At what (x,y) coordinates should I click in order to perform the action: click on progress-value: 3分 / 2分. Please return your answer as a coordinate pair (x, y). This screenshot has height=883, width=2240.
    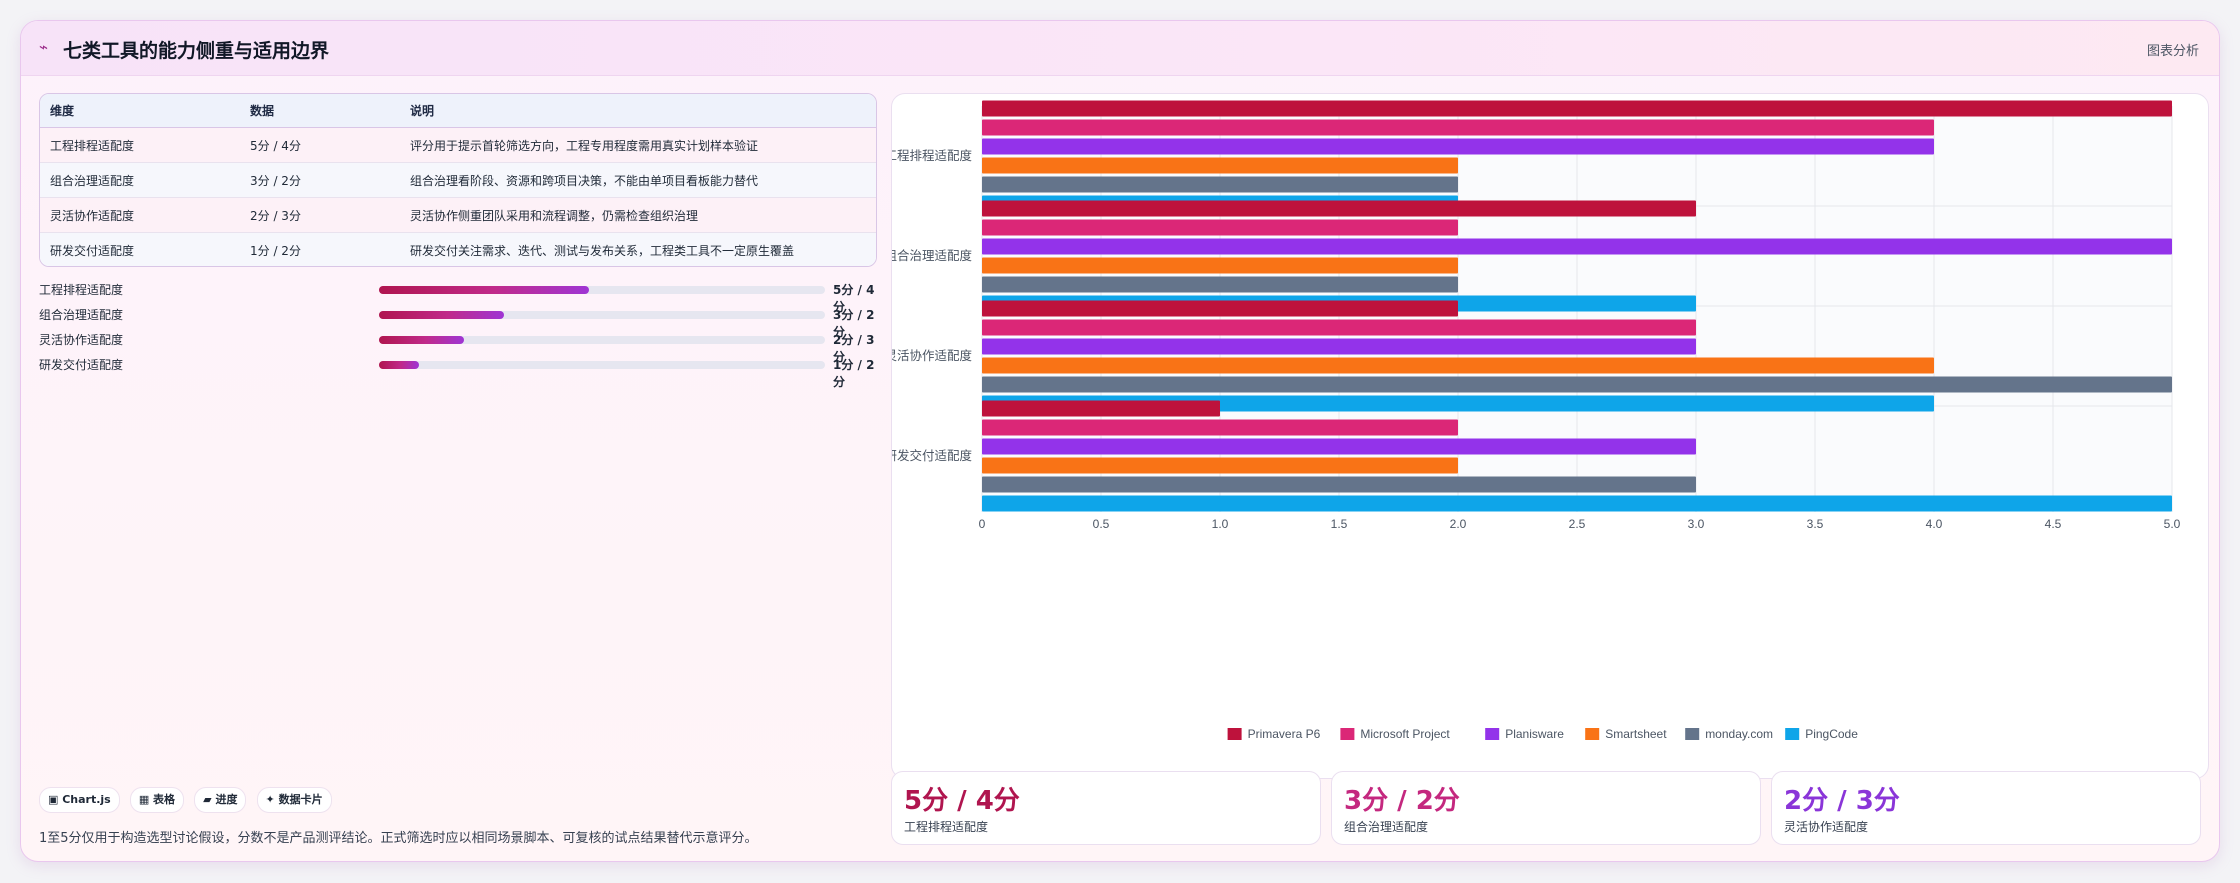
    Looking at the image, I should click on (854, 323).